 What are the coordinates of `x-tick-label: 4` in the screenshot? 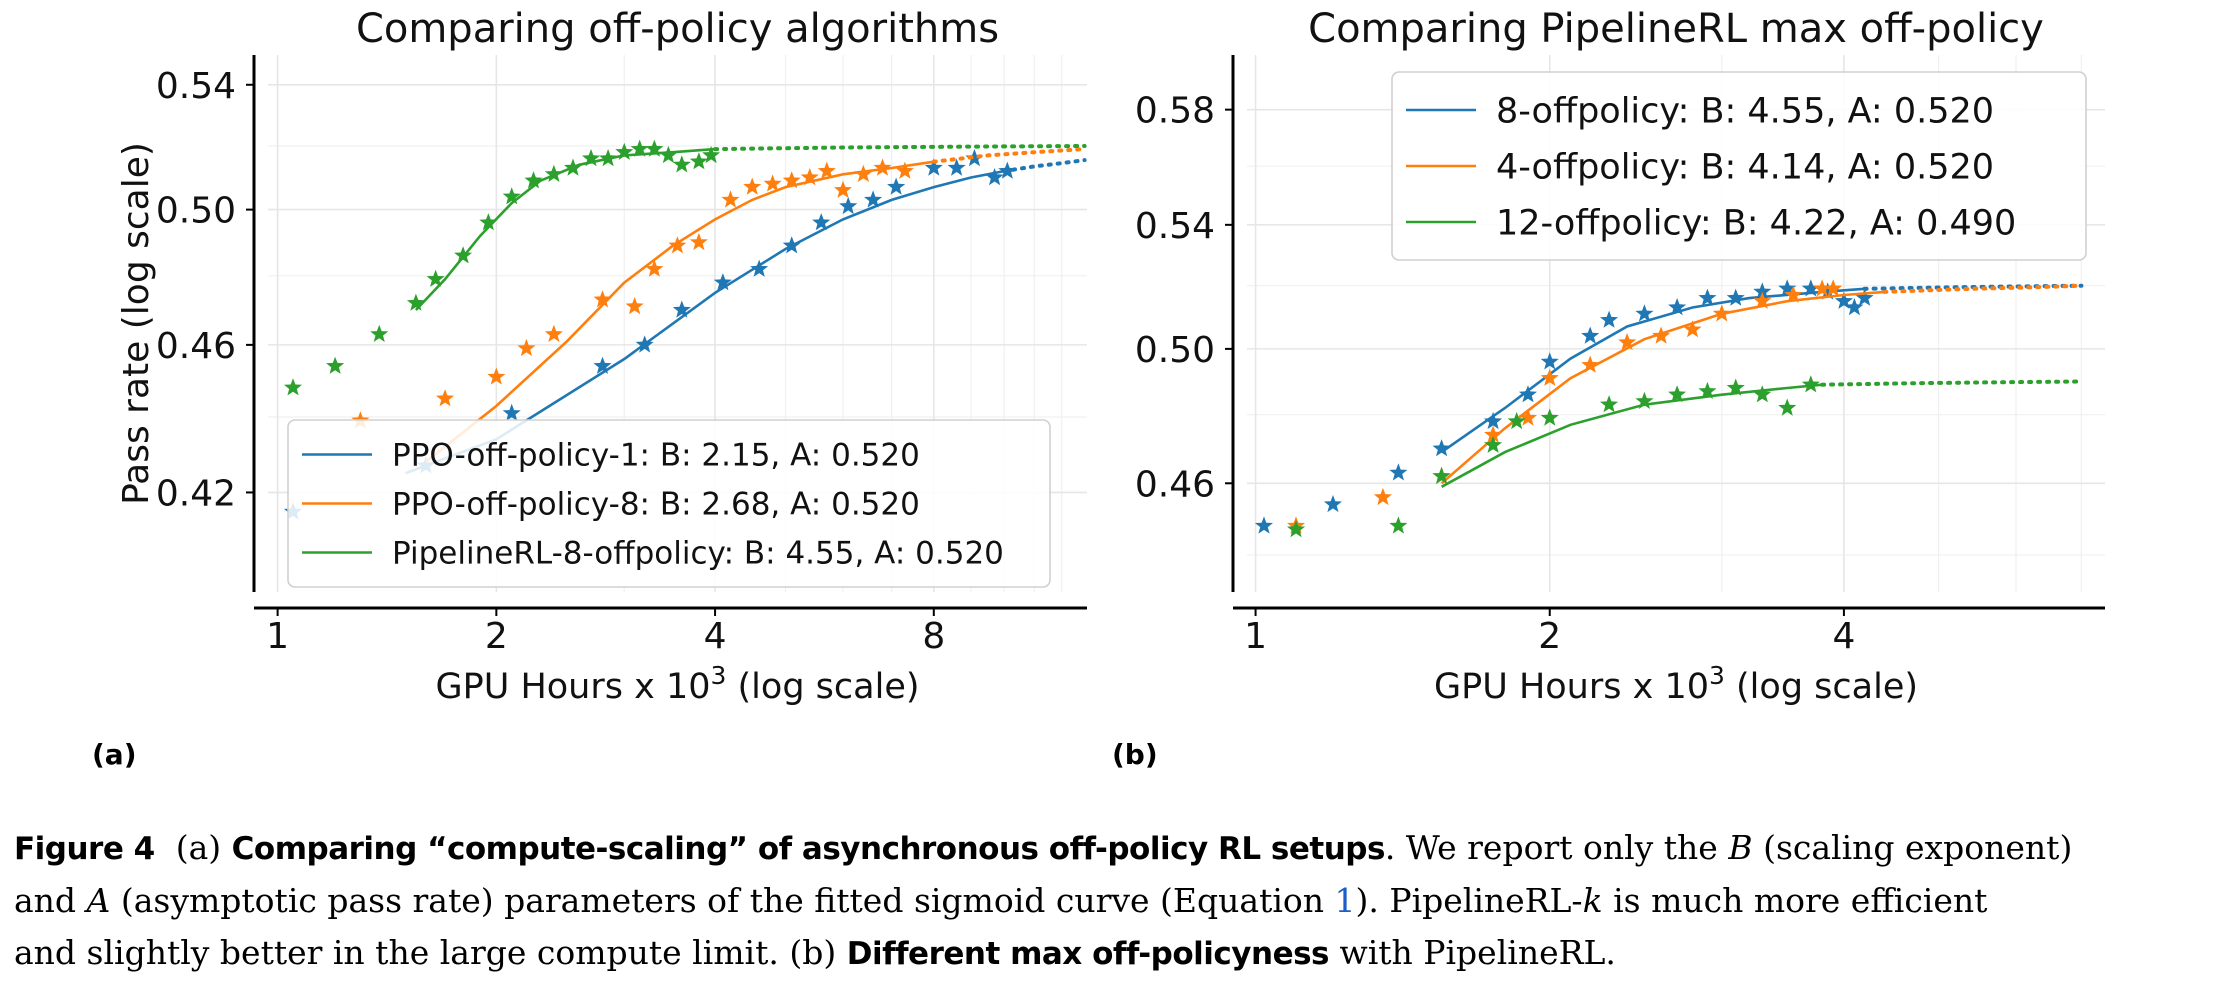 It's located at (715, 636).